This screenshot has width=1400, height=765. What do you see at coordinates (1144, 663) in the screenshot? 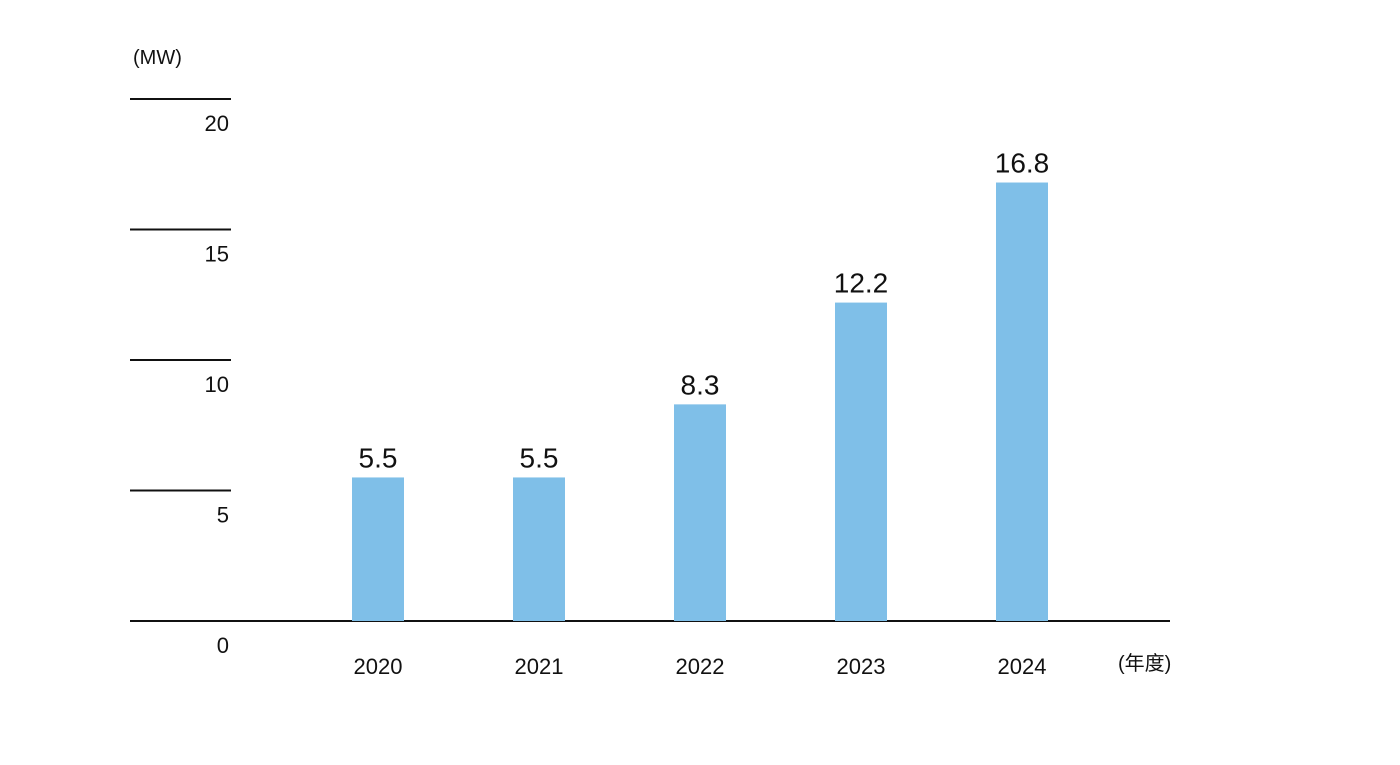
I see `x-axis-unit-label: (年度)` at bounding box center [1144, 663].